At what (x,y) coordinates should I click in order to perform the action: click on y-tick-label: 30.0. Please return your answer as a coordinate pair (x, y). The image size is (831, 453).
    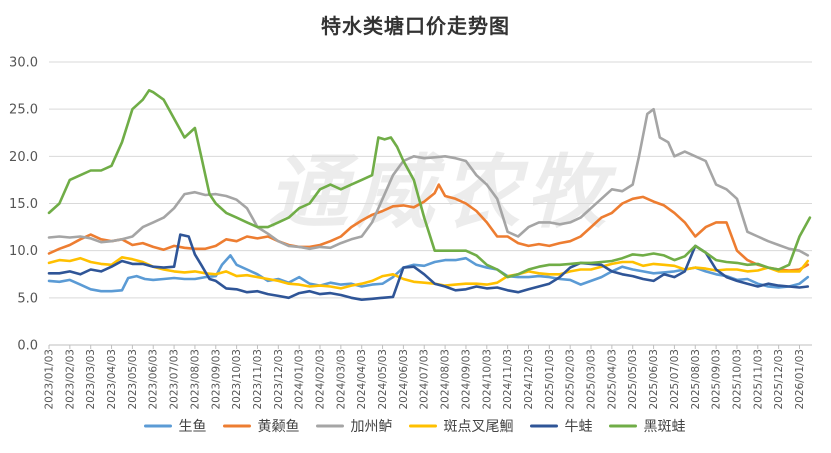
    Looking at the image, I should click on (23, 63).